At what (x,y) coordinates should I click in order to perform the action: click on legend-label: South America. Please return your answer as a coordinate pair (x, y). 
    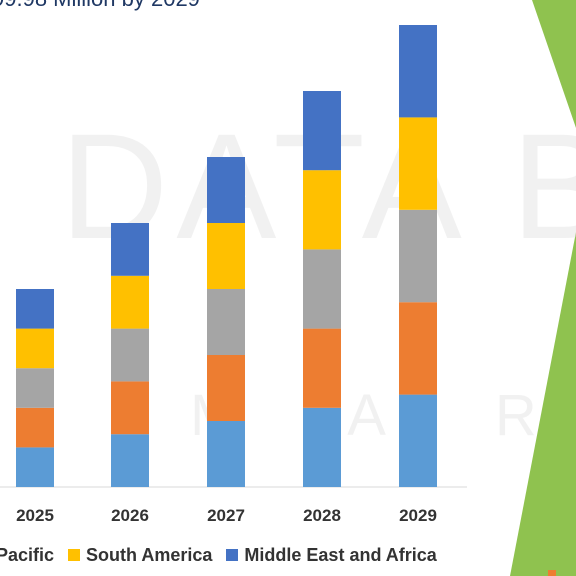
    Looking at the image, I should click on (149, 554).